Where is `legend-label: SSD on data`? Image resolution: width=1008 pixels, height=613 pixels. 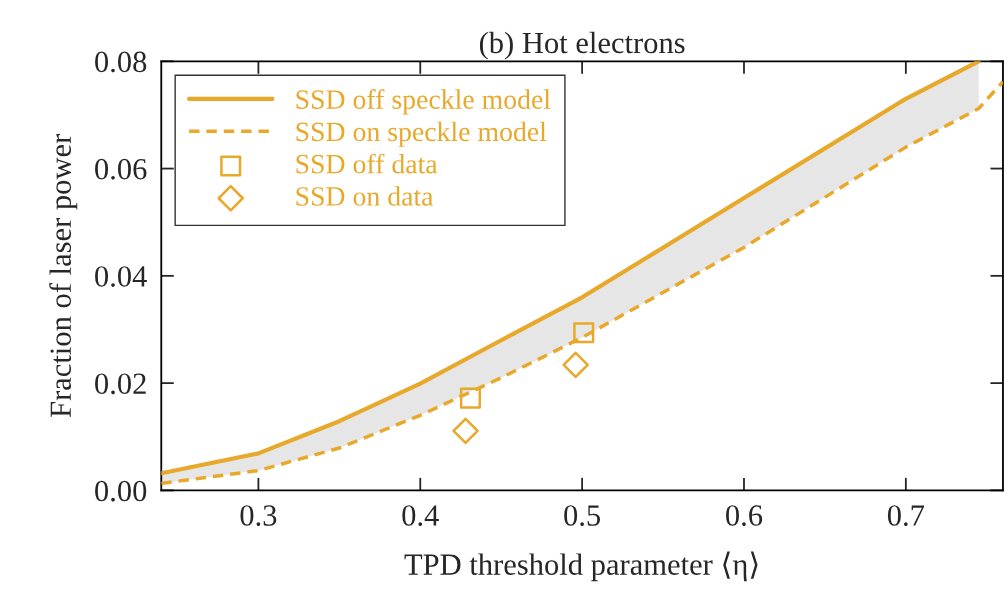
legend-label: SSD on data is located at coordinates (365, 196).